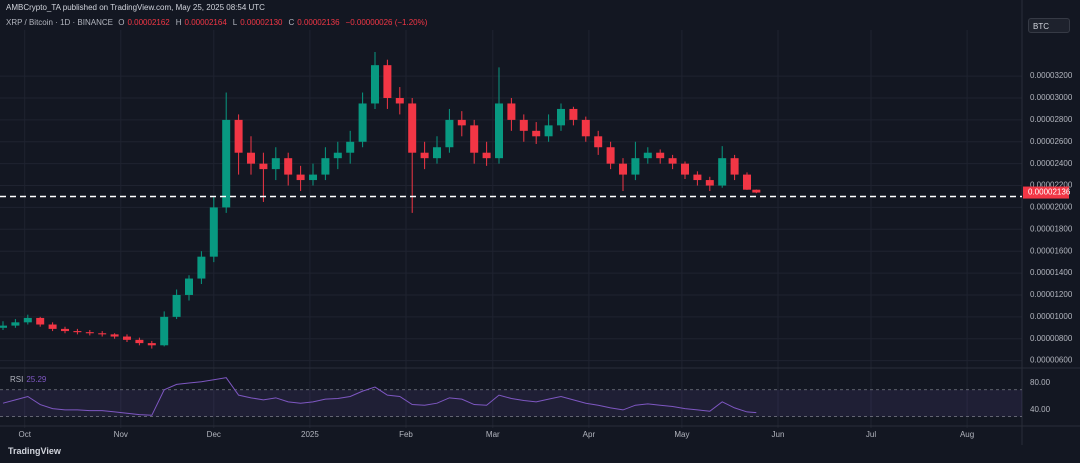  I want to click on rsi-legend: RSI 25.29, so click(29, 379).